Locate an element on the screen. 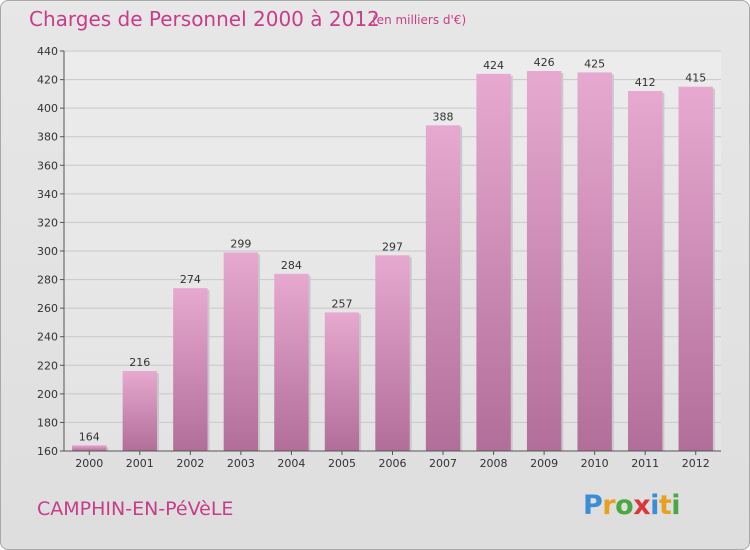 The image size is (750, 550). x-tick-label-2010: 2010 is located at coordinates (595, 463).